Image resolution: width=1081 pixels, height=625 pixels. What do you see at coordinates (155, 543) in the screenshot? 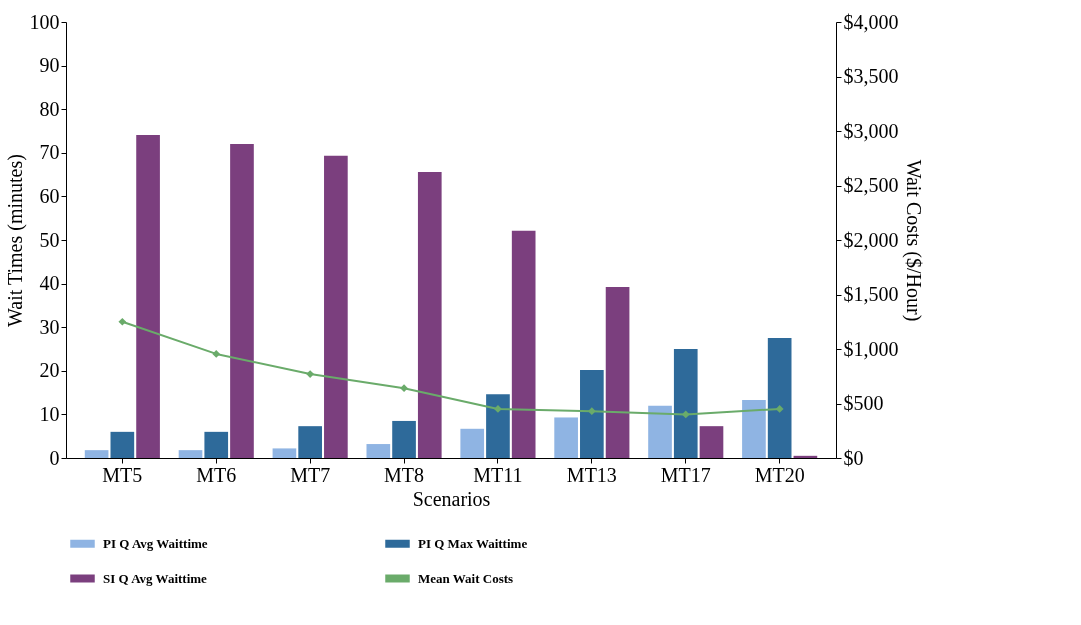
I see `legend-label: PI Q Avg Waittime` at bounding box center [155, 543].